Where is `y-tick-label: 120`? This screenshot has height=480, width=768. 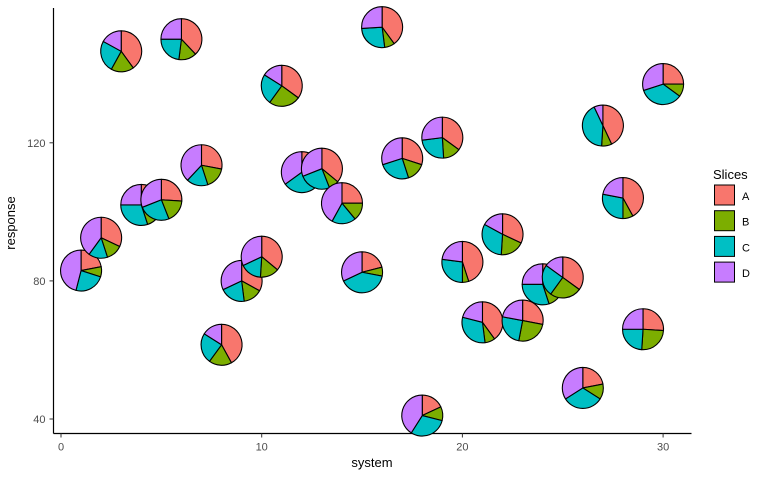
y-tick-label: 120 is located at coordinates (36, 144).